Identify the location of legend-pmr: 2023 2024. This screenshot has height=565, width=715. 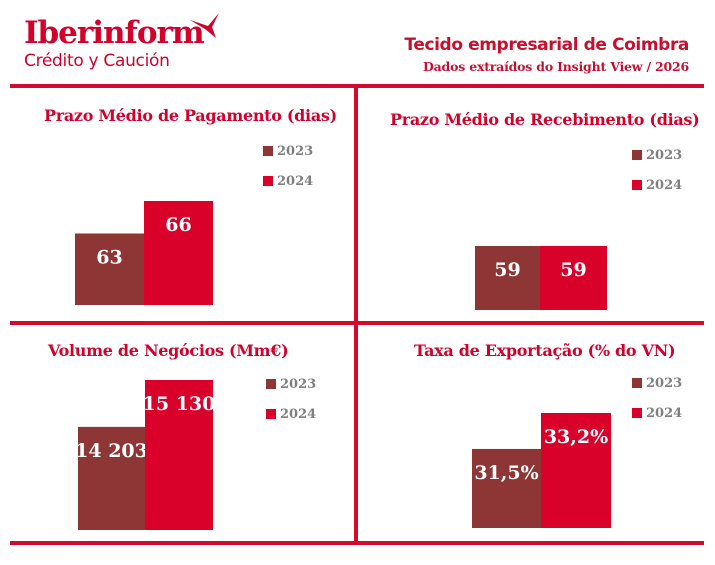
(657, 177).